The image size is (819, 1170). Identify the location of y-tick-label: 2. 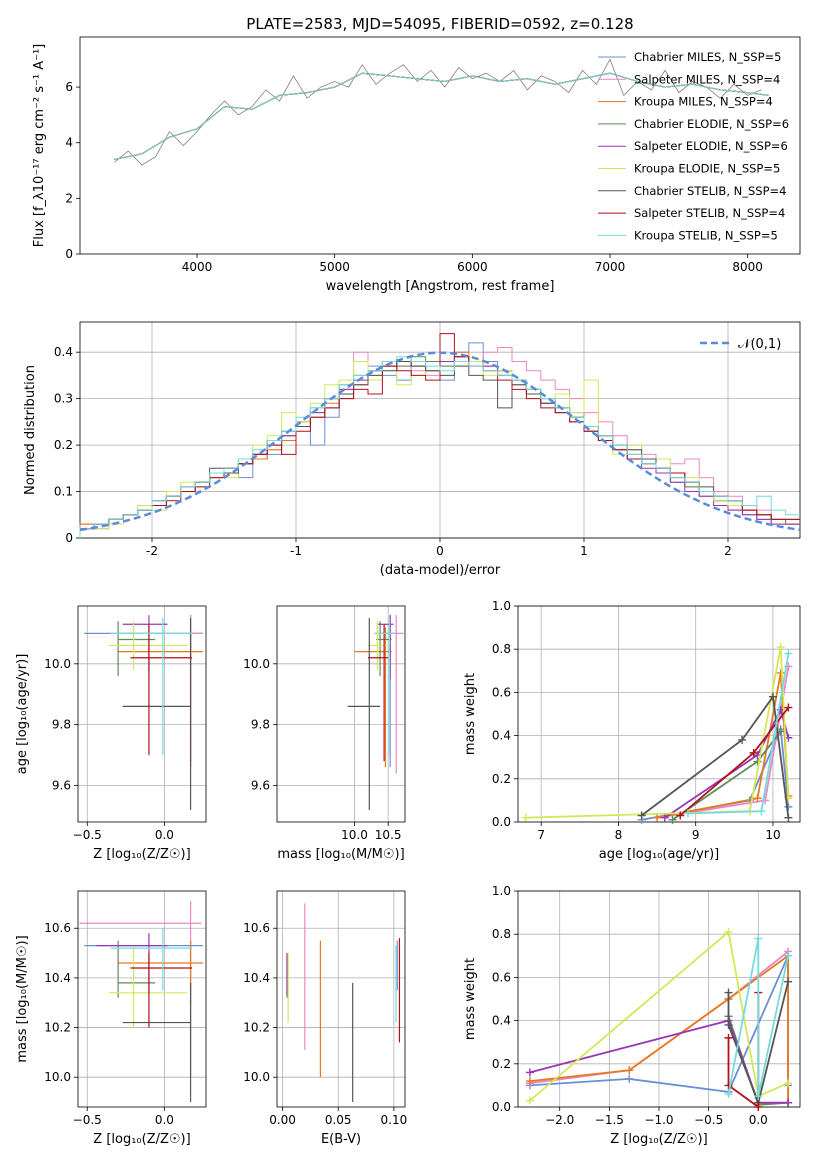
(69, 198).